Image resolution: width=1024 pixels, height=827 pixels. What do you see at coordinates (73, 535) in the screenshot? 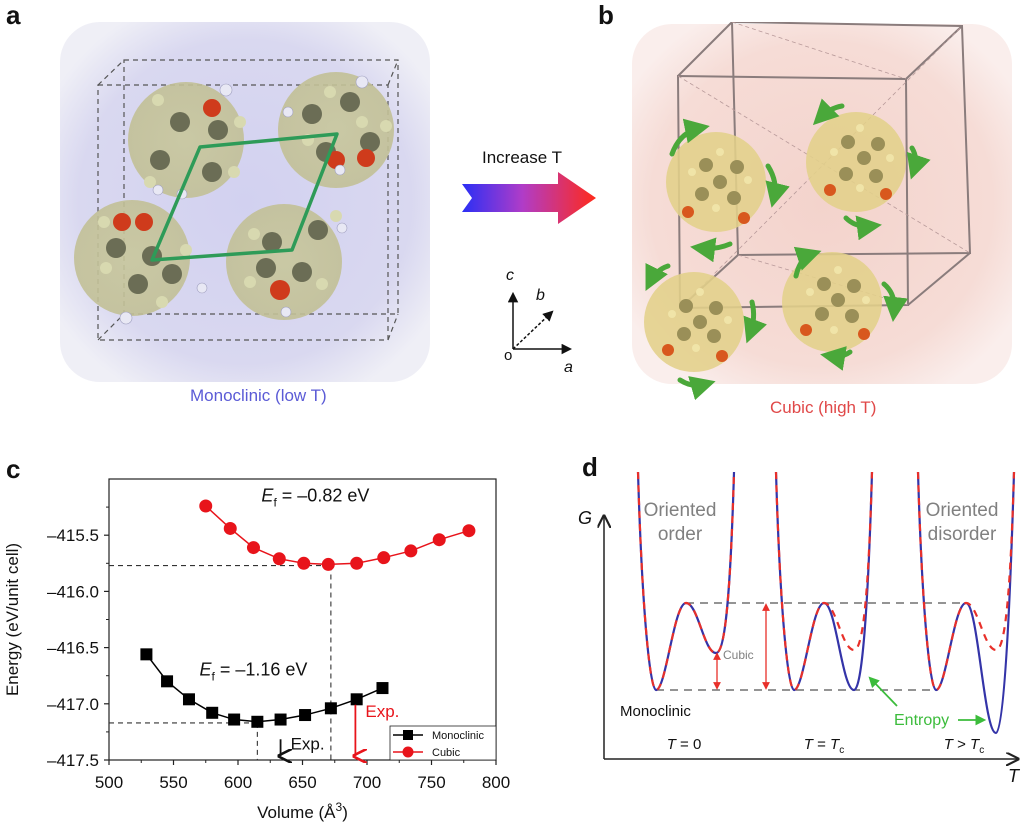
I see `y-tick-label: –415.5` at bounding box center [73, 535].